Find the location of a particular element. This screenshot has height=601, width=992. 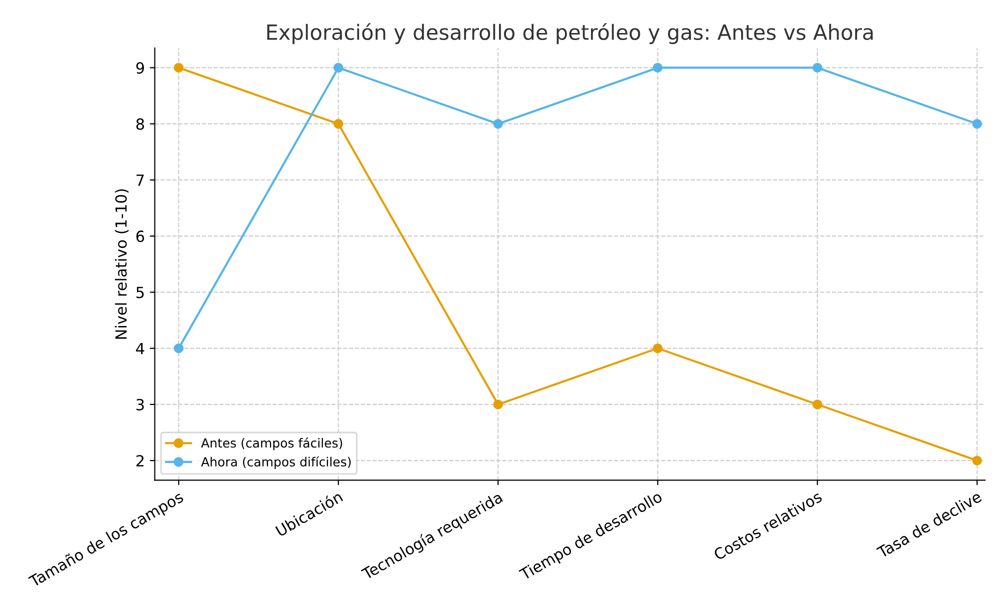

y-tick-label: 9 is located at coordinates (140, 68).